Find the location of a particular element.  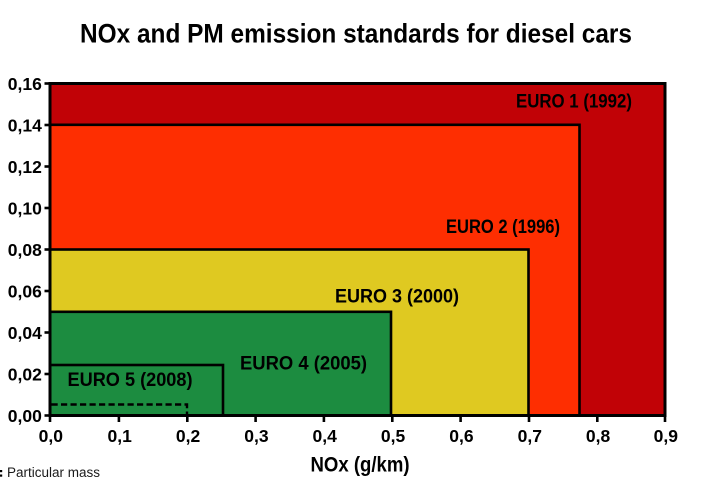

svg-text: 0,06 is located at coordinates (25, 291).